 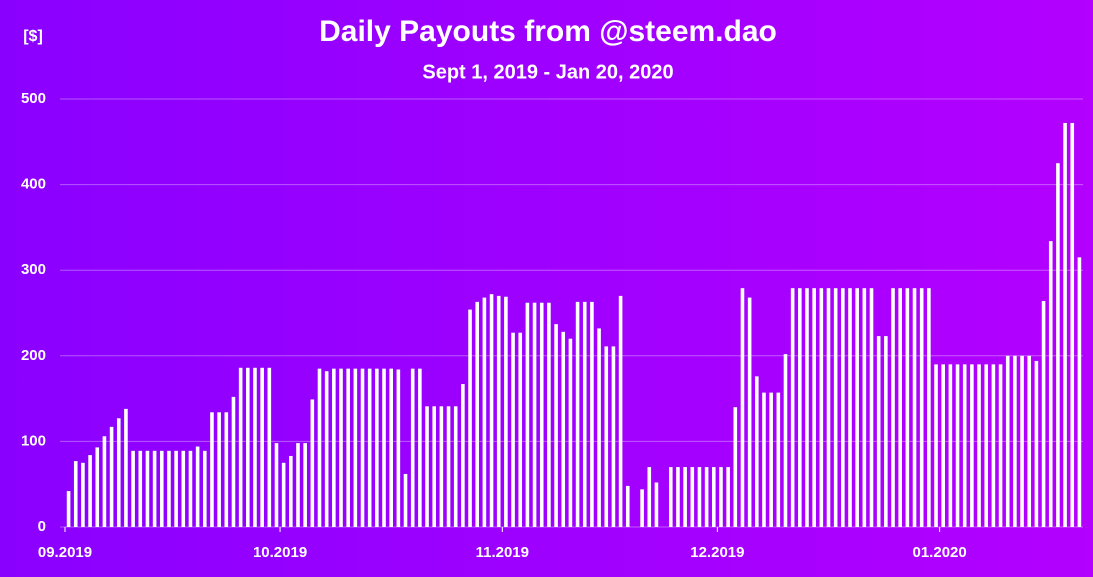 I want to click on x-tick-label: 11.2019, so click(x=502, y=552).